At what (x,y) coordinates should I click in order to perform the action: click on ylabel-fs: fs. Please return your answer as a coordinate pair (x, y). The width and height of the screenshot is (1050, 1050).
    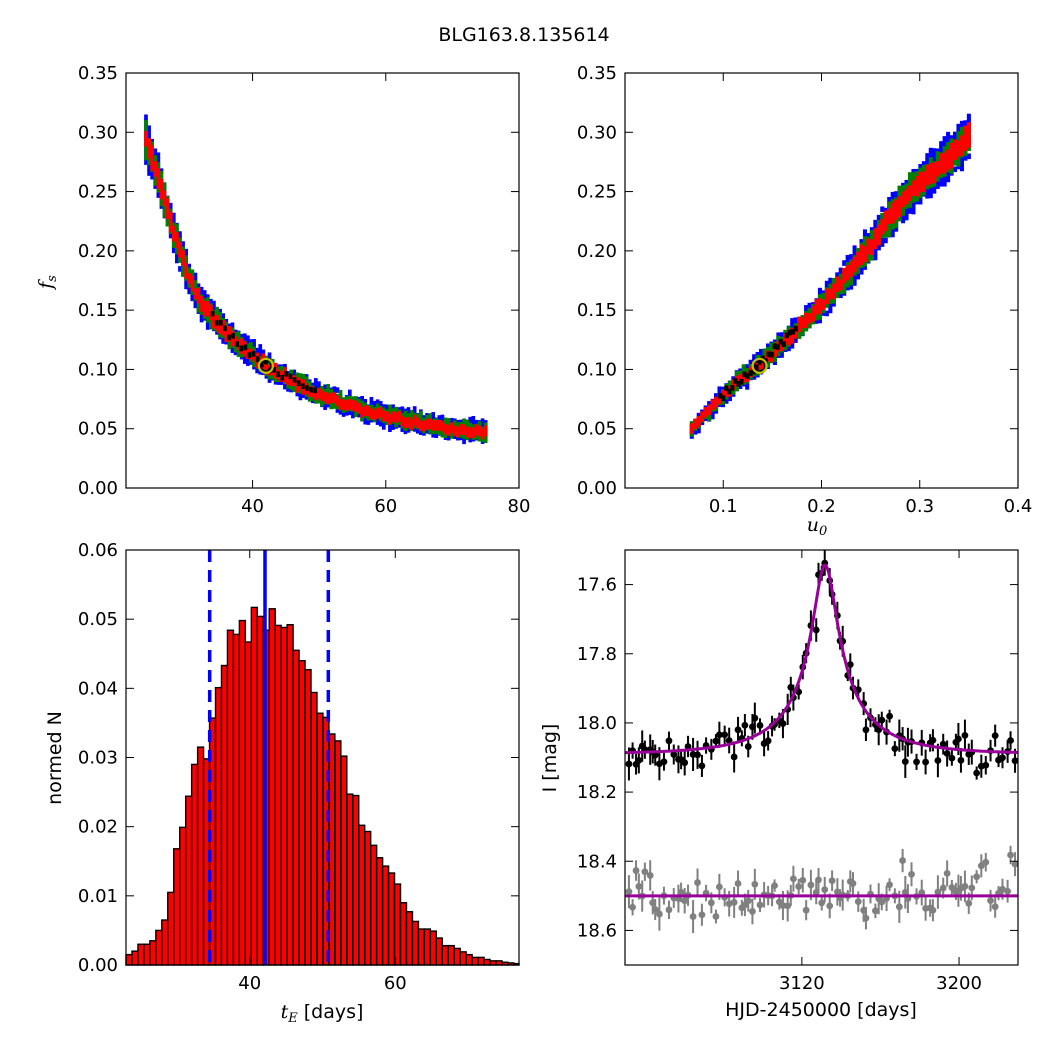
    Looking at the image, I should click on (47, 283).